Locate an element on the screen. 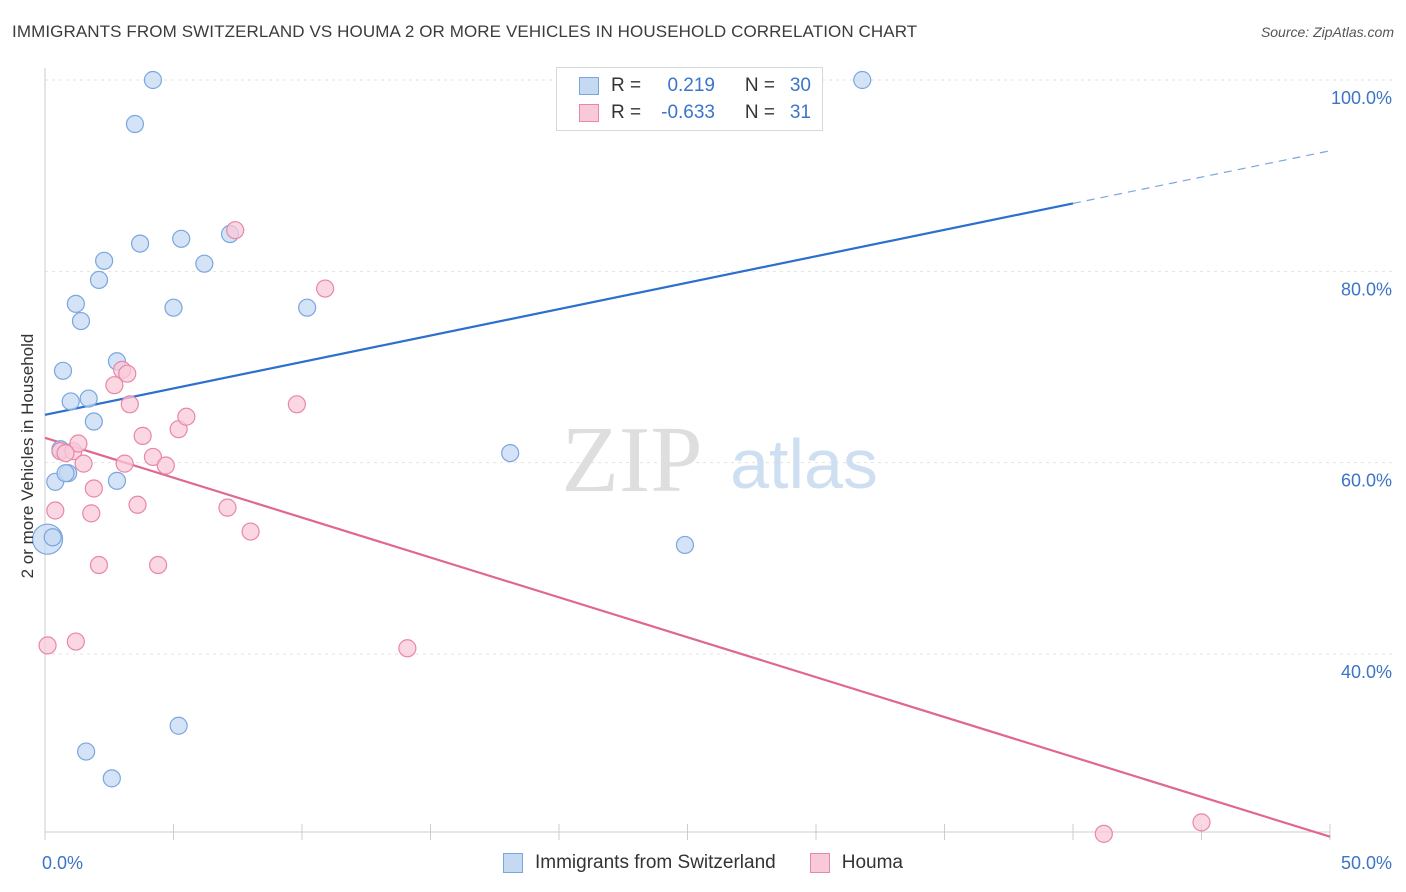  source-label: Source: ZipAtlas.com is located at coordinates (1327, 32).